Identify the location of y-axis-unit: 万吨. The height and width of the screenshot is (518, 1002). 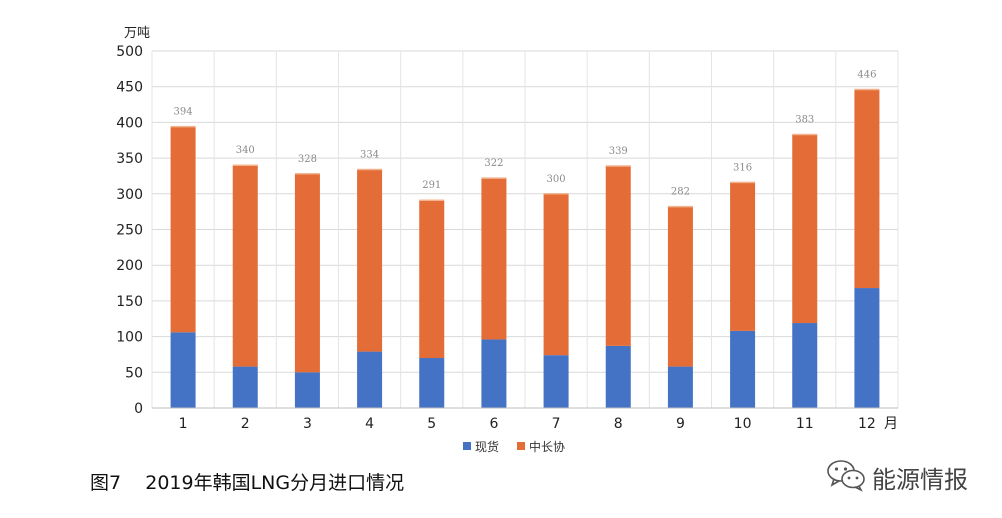
(137, 33).